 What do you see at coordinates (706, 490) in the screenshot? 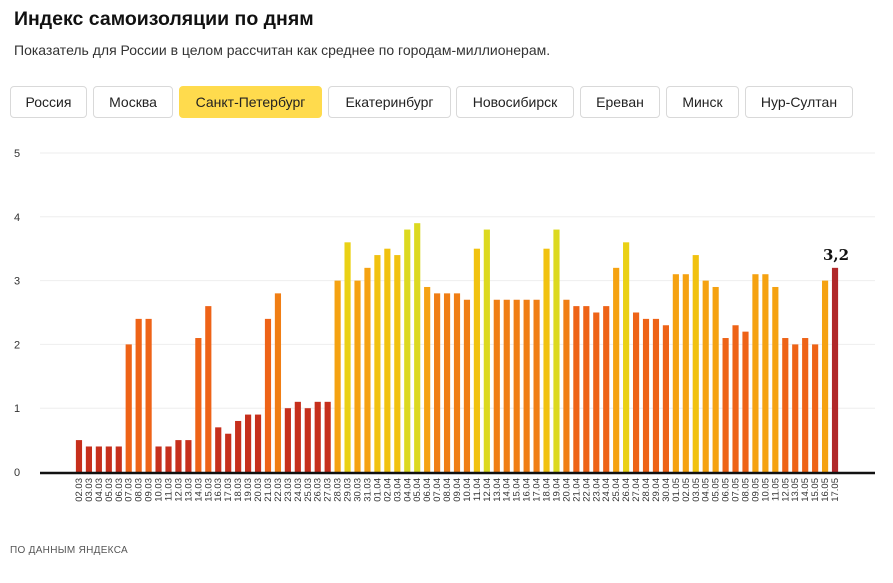
I see `x-tick-label: 04.05` at bounding box center [706, 490].